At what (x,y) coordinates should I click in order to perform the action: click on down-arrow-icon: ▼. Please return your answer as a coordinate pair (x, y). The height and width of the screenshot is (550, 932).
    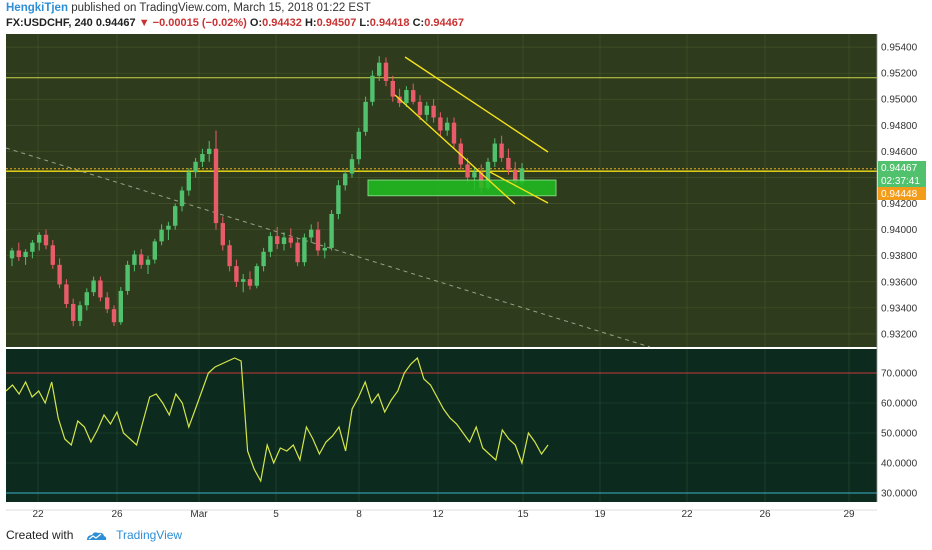
    Looking at the image, I should click on (144, 23).